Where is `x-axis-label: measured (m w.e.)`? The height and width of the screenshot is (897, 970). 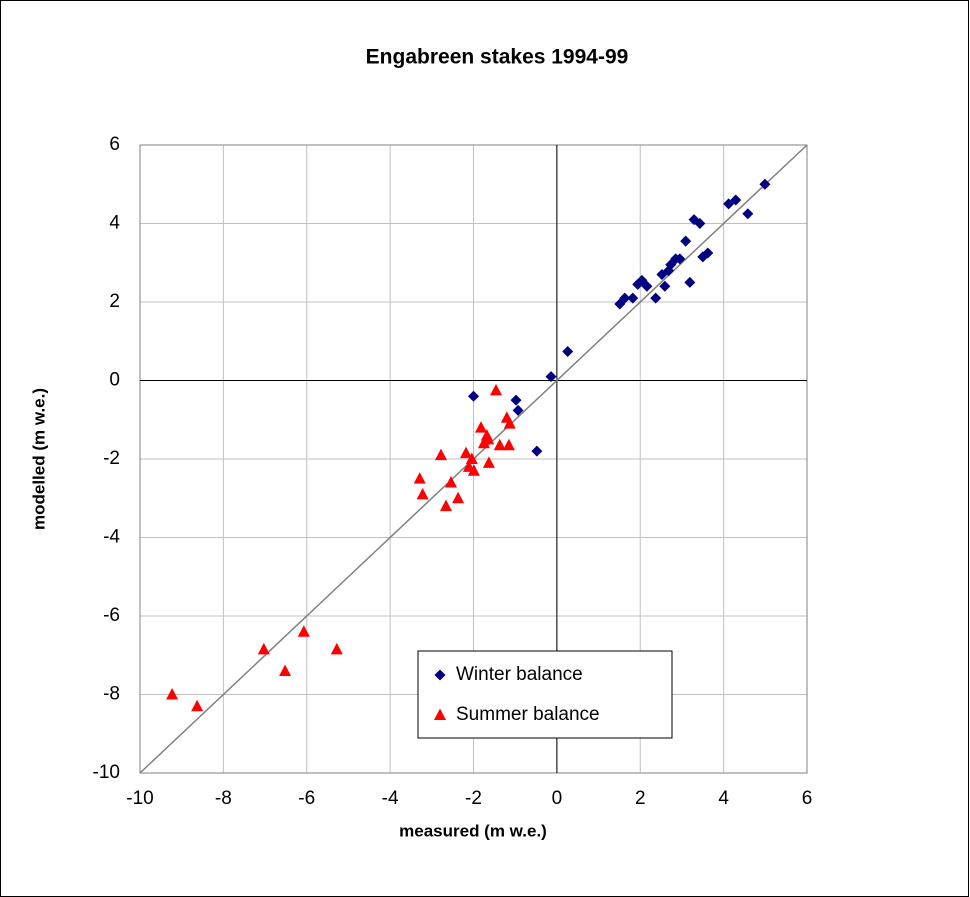 x-axis-label: measured (m w.e.) is located at coordinates (473, 830).